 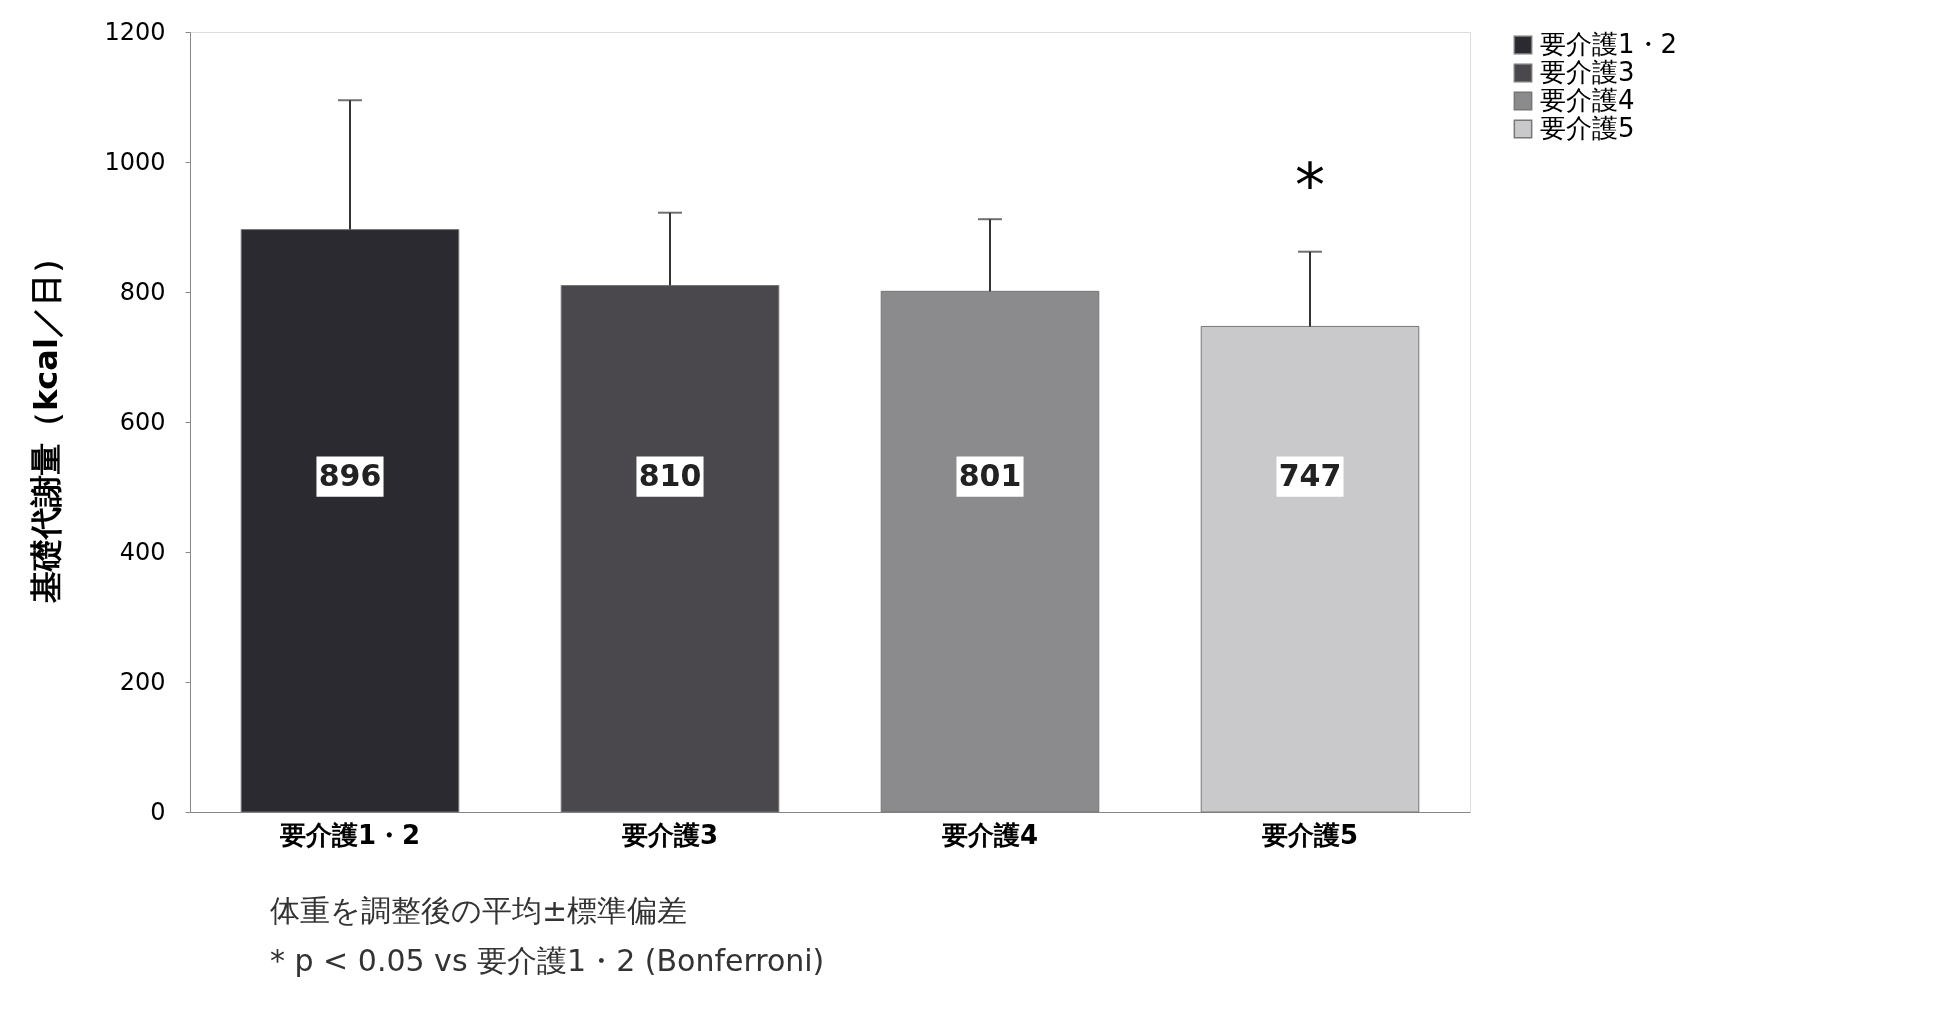 What do you see at coordinates (142, 681) in the screenshot?
I see `y-tick-label: 200` at bounding box center [142, 681].